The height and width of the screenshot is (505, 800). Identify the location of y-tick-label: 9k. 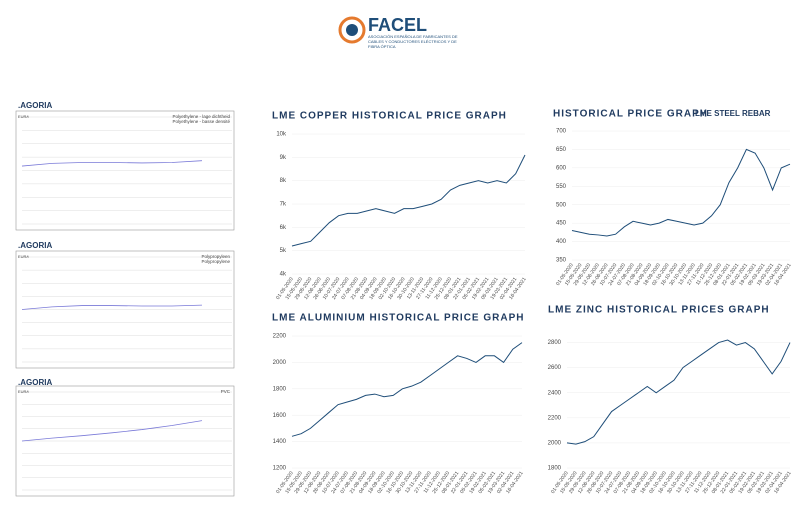
(283, 158).